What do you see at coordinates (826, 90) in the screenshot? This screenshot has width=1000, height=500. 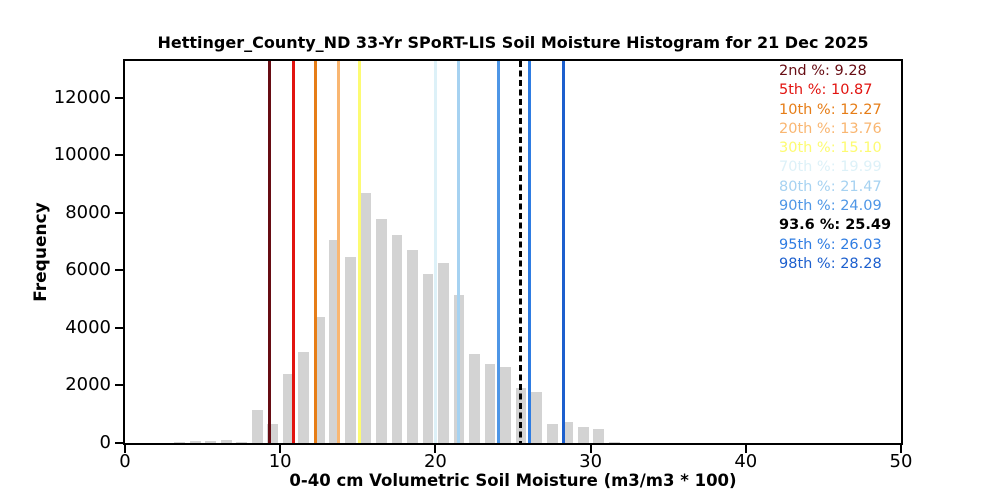 I see `legend-entry-5th: 5th %: 10.87` at bounding box center [826, 90].